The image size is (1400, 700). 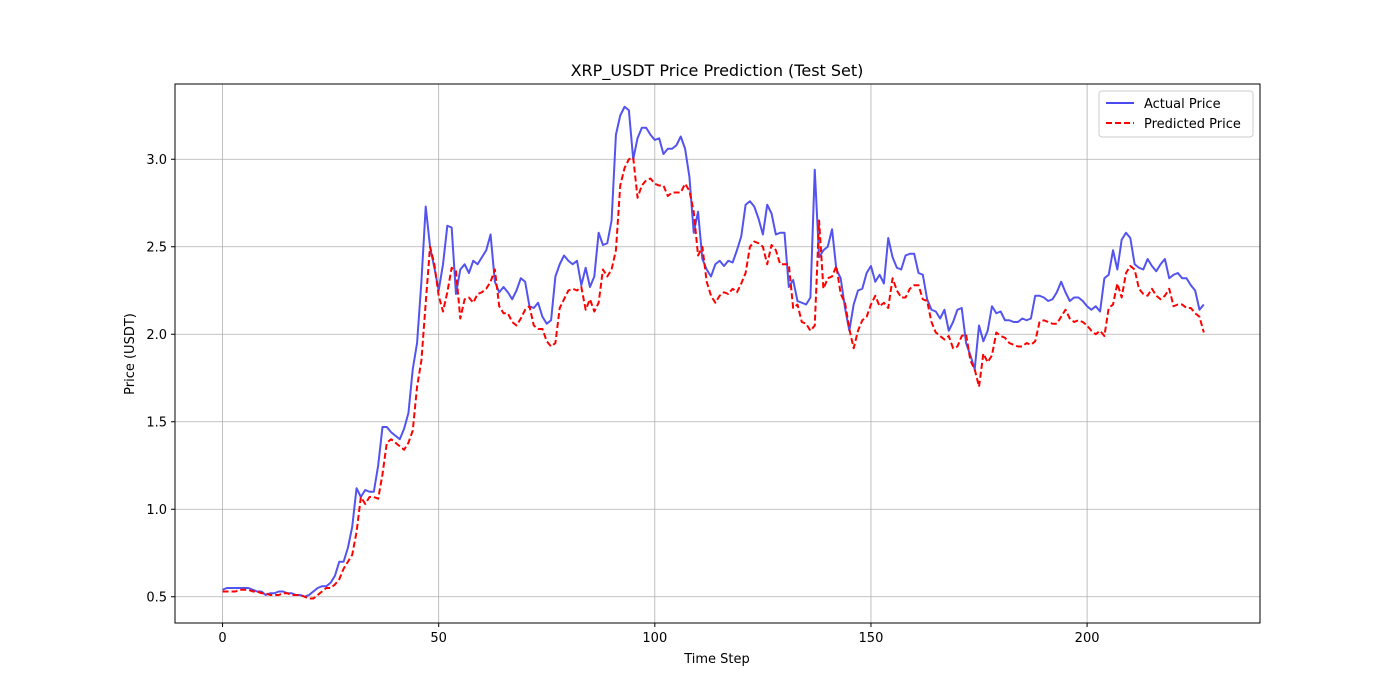 I want to click on x-tick-label: 100, so click(x=654, y=638).